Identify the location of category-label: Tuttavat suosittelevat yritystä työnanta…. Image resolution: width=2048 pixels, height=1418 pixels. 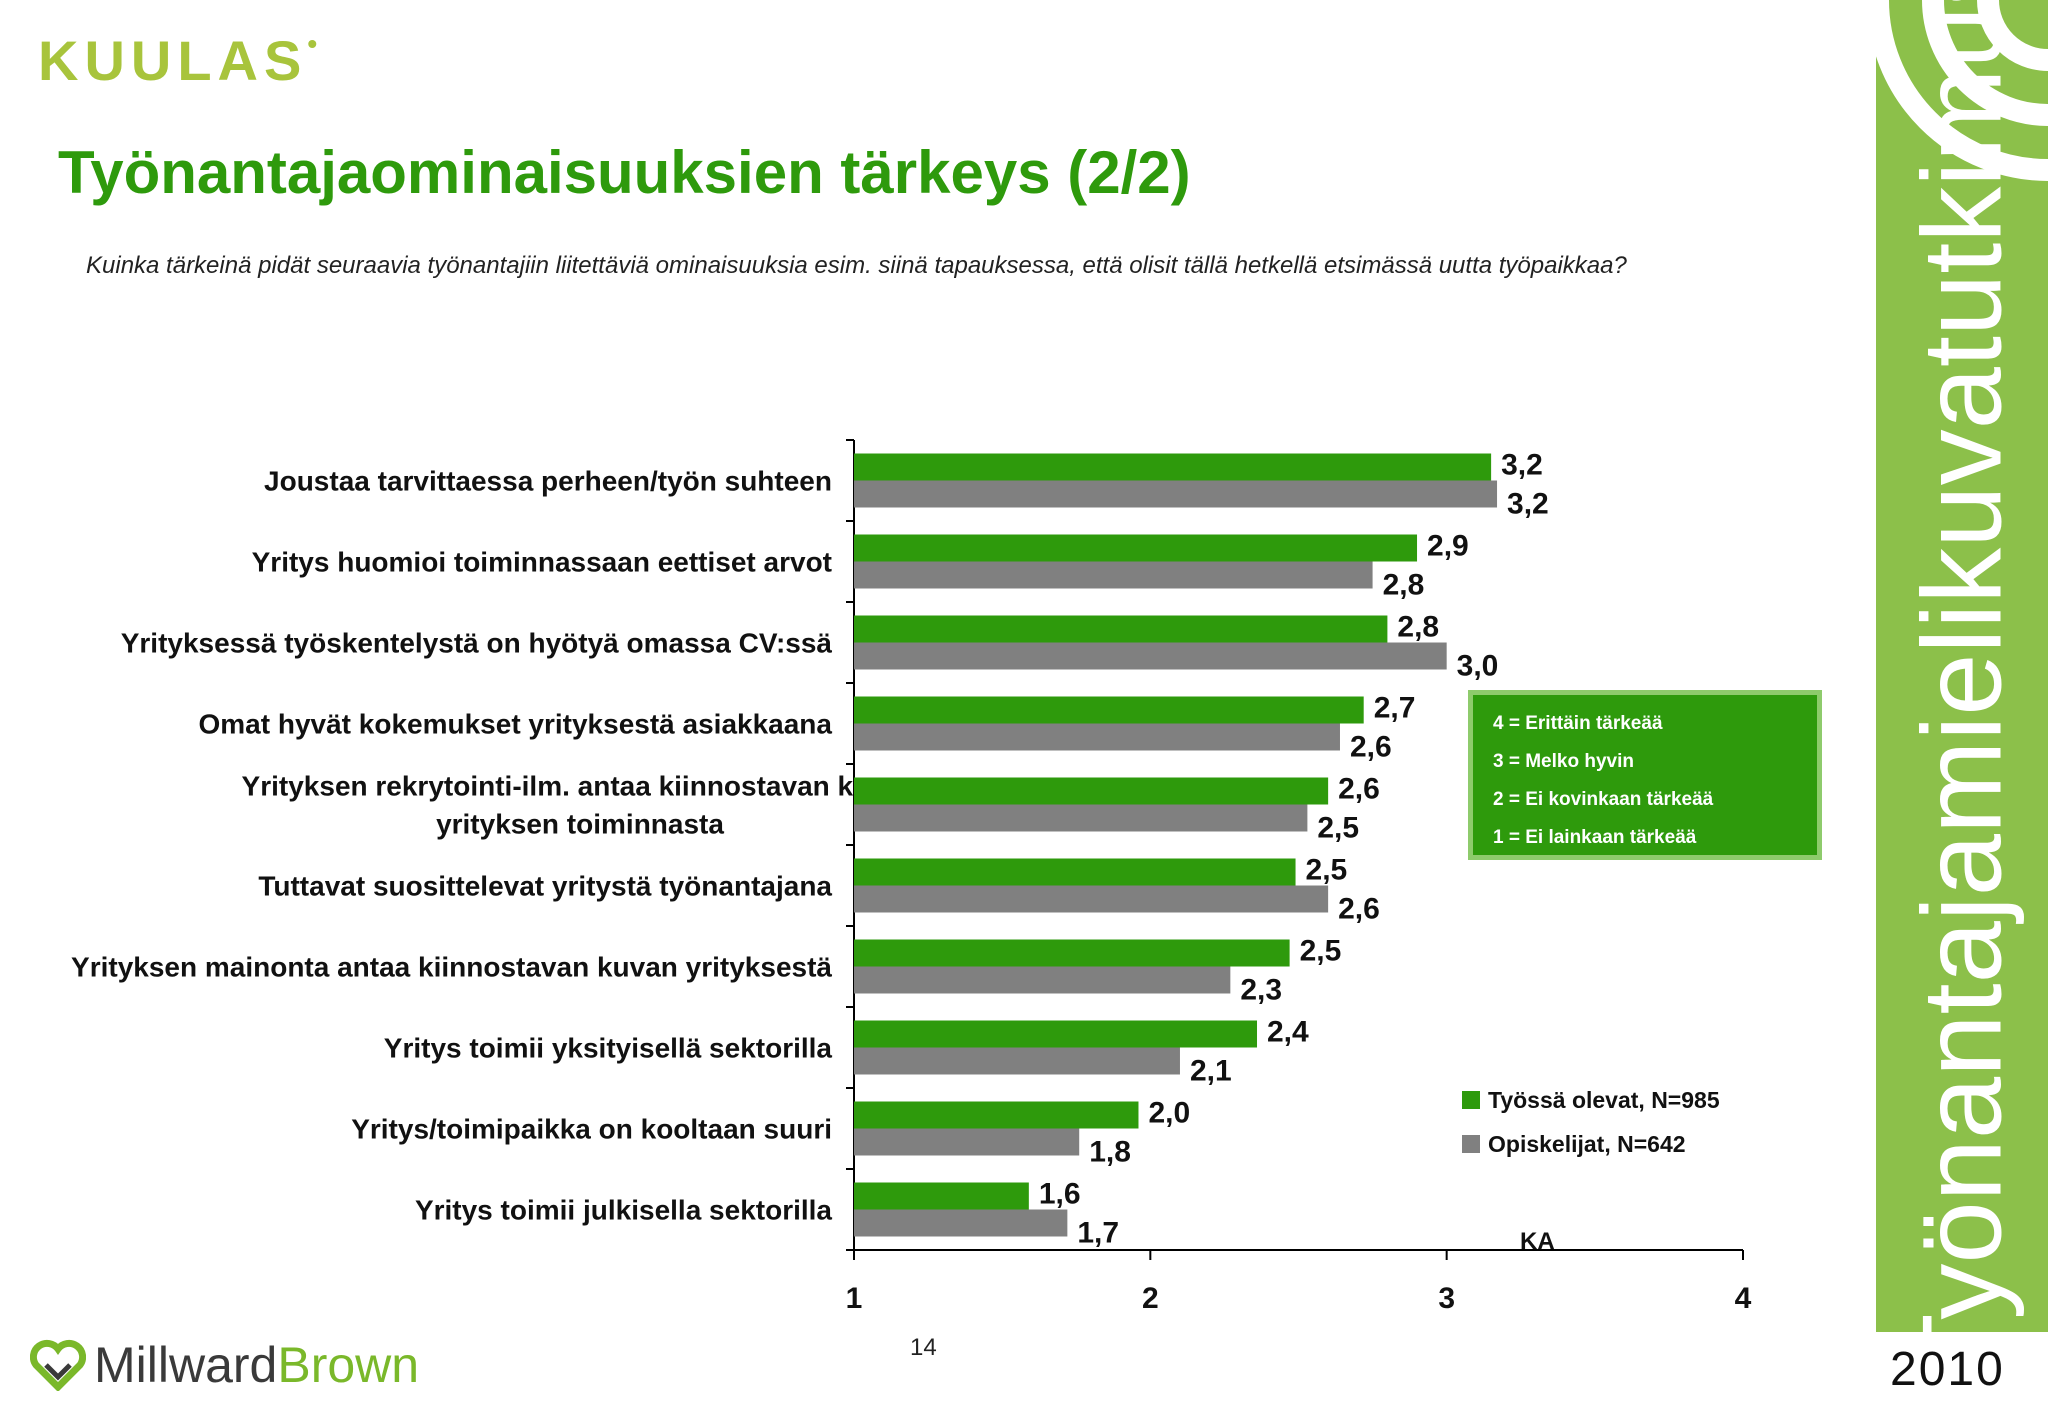
(545, 886).